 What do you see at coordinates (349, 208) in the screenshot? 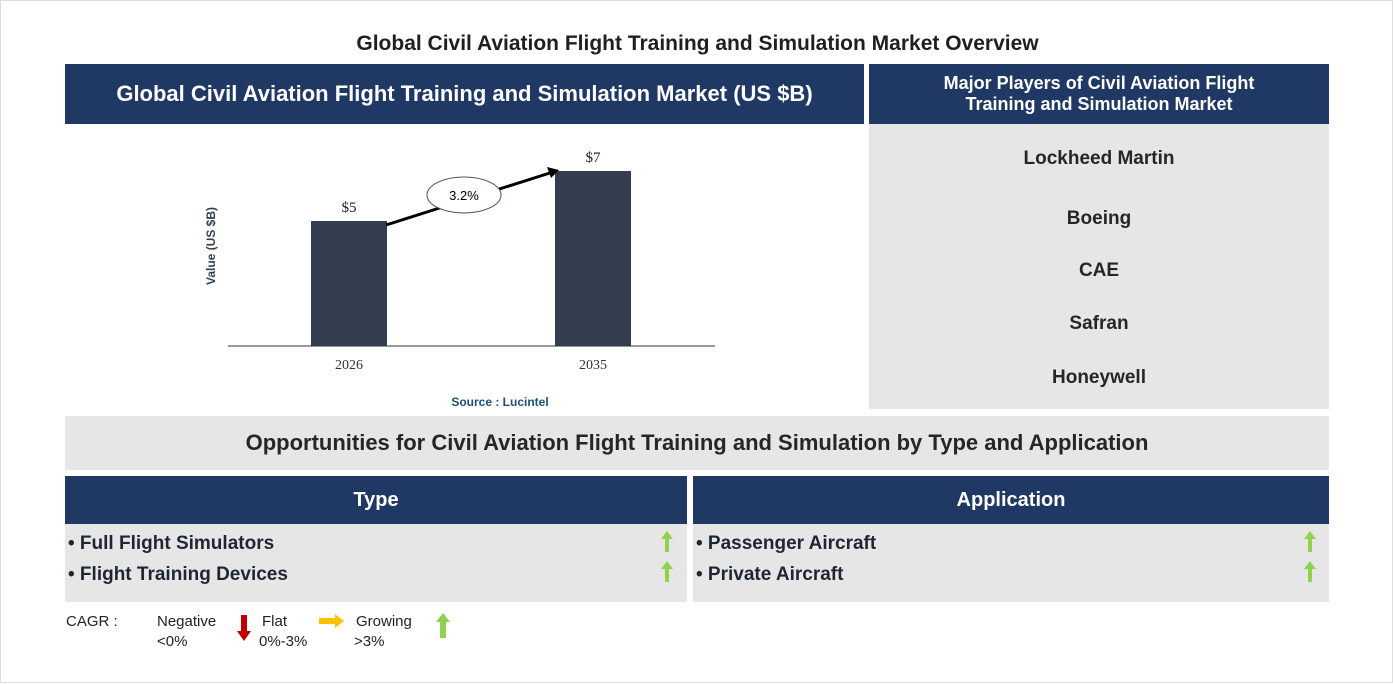
I see `data-label: $5` at bounding box center [349, 208].